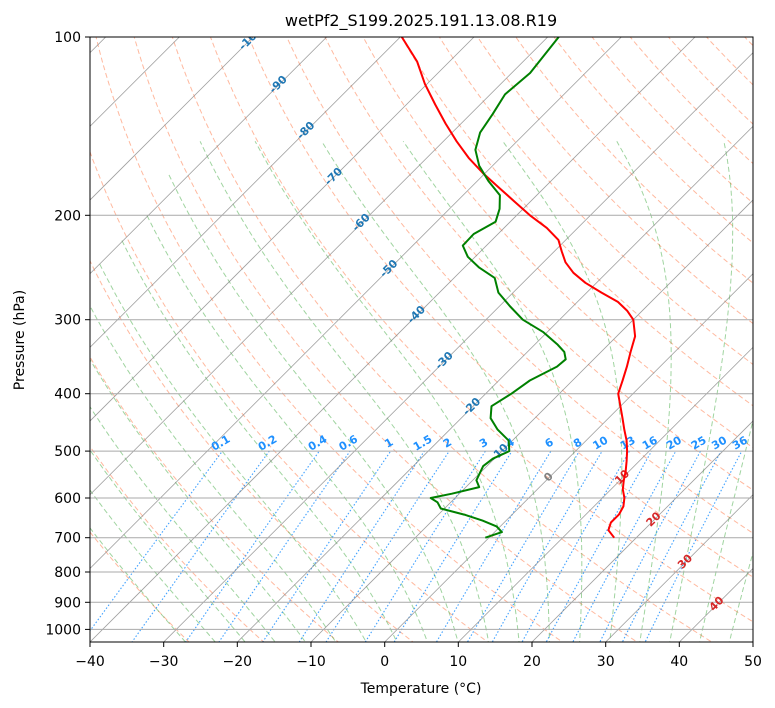  What do you see at coordinates (753, 662) in the screenshot?
I see `x-tick-label: 50` at bounding box center [753, 662].